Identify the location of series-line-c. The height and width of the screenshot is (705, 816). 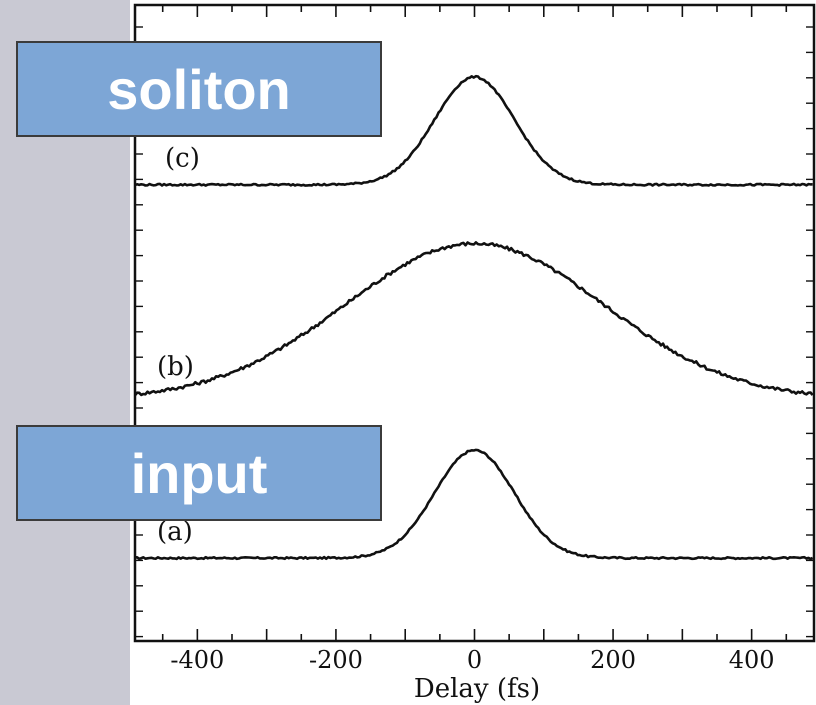
(473, 130).